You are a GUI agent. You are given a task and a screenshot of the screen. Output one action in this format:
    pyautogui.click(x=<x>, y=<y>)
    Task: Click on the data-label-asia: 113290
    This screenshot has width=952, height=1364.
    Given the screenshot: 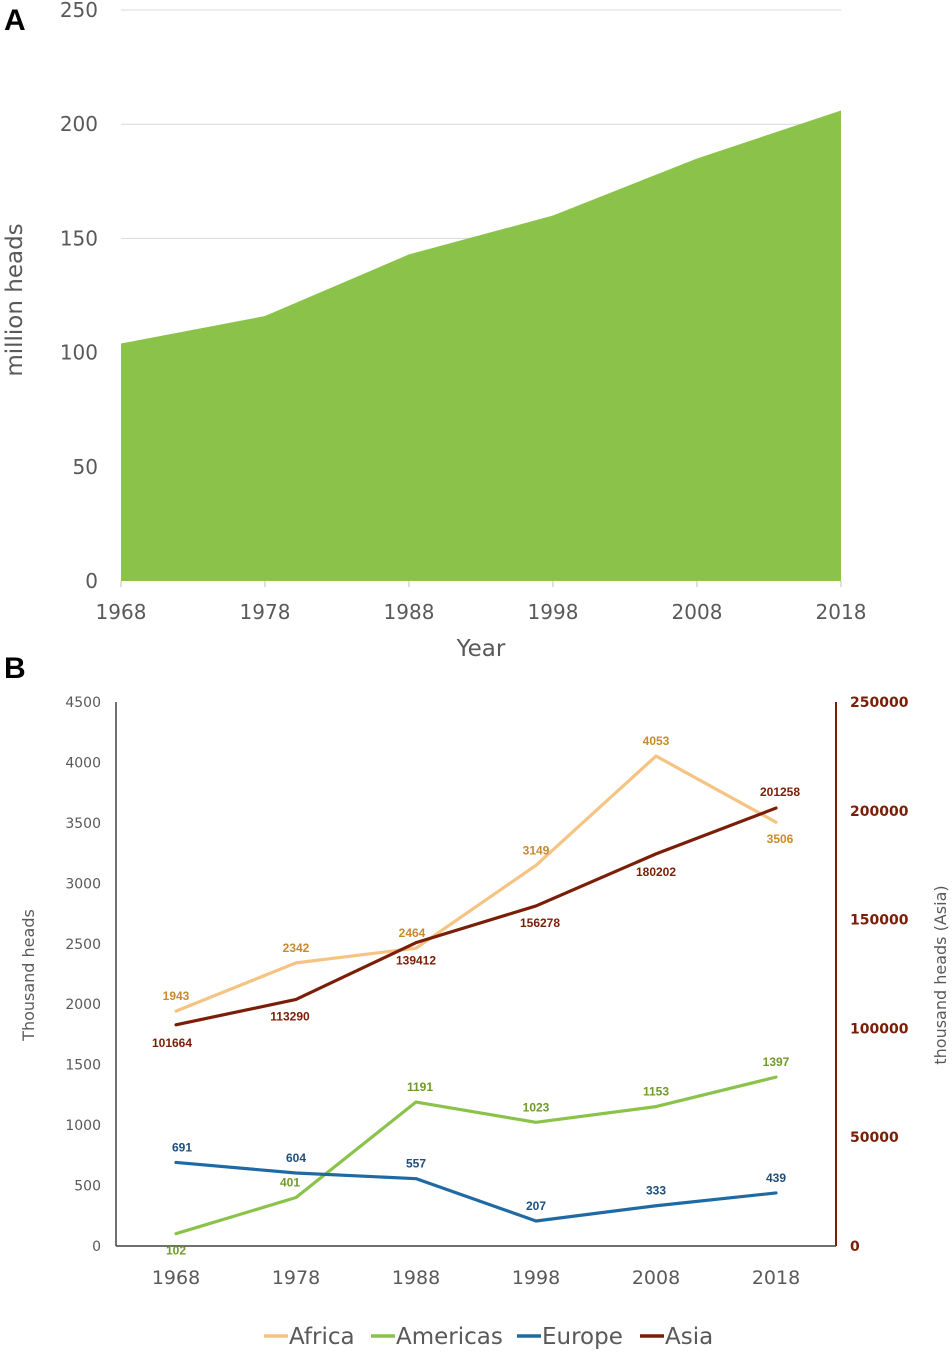 What is the action you would take?
    pyautogui.click(x=290, y=1016)
    